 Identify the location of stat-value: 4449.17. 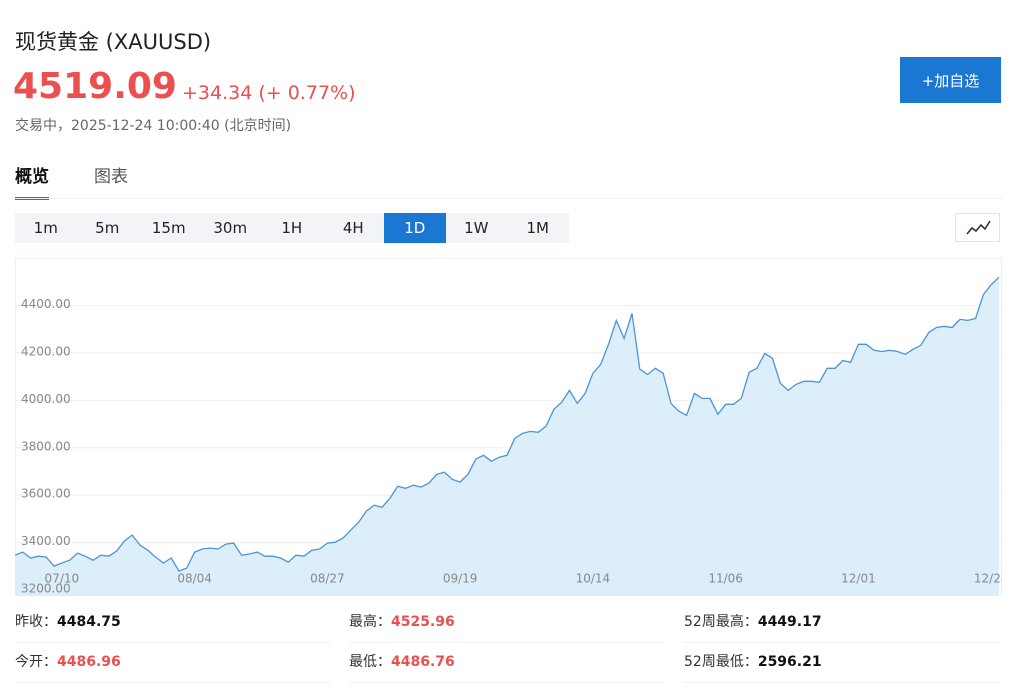
(789, 622).